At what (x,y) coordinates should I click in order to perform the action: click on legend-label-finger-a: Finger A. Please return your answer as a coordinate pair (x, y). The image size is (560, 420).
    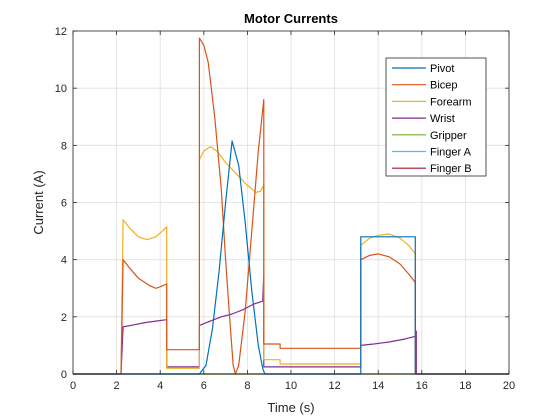
    Looking at the image, I should click on (451, 153).